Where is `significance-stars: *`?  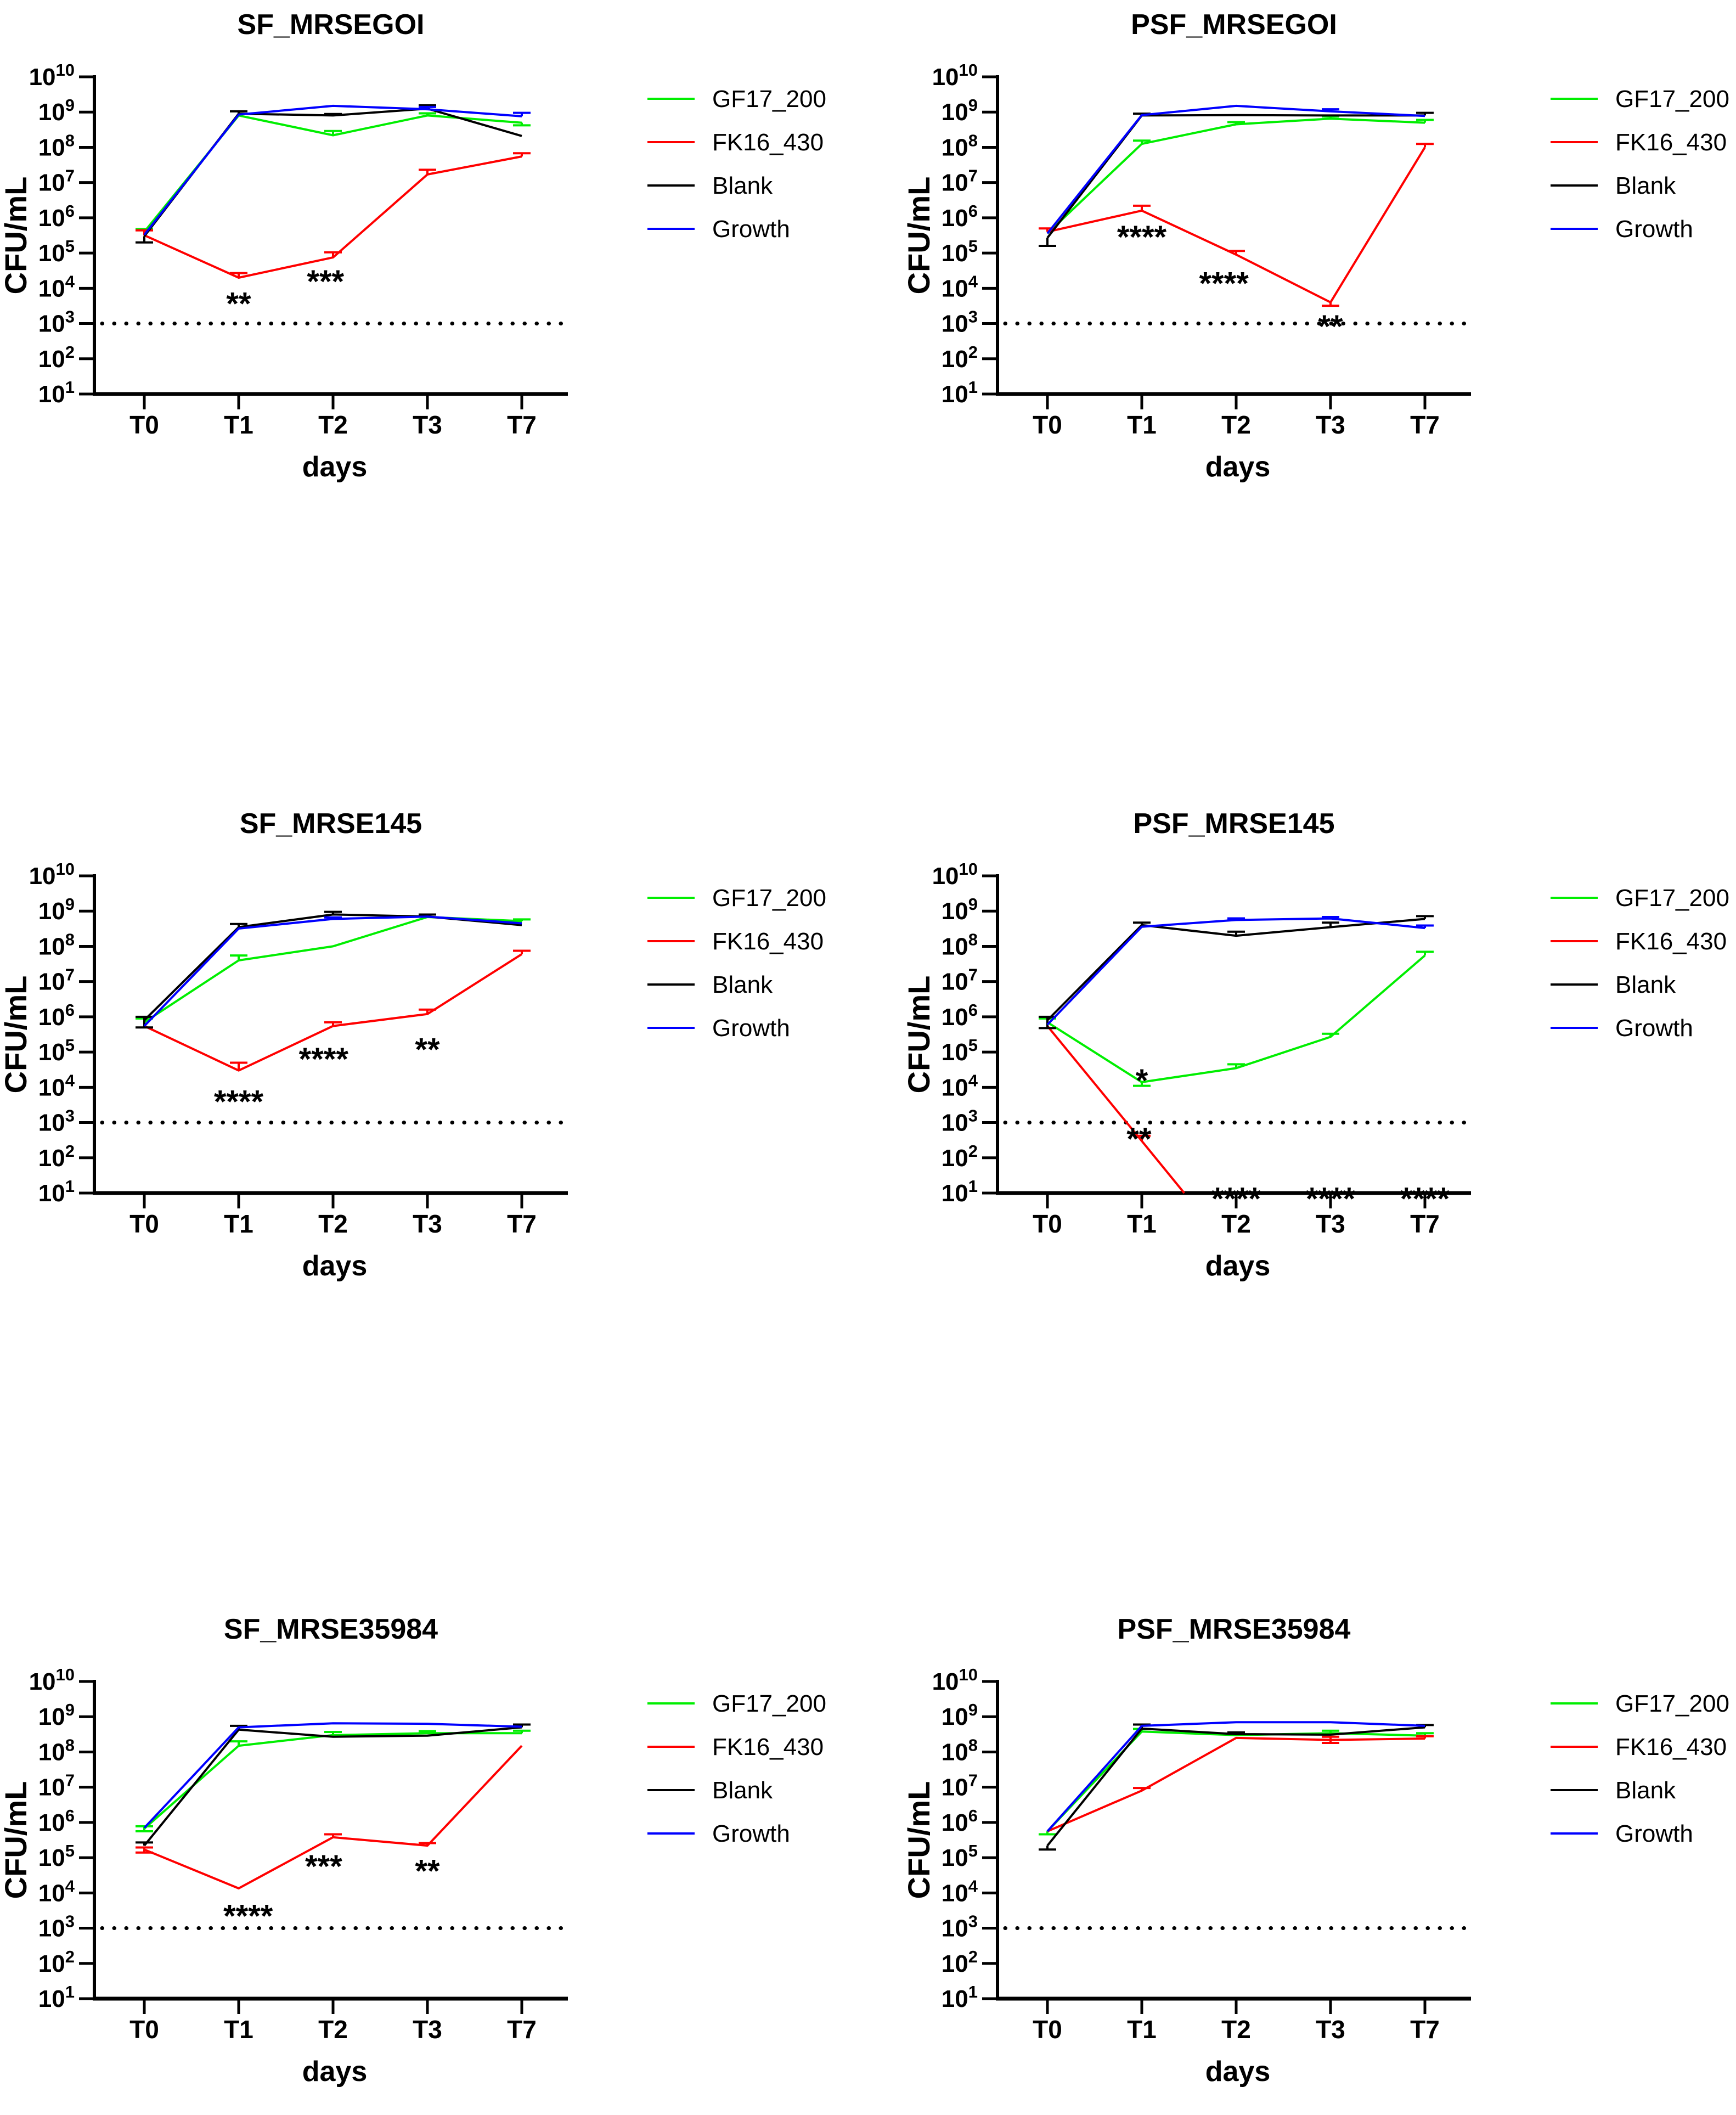
significance-stars: * is located at coordinates (1142, 1081).